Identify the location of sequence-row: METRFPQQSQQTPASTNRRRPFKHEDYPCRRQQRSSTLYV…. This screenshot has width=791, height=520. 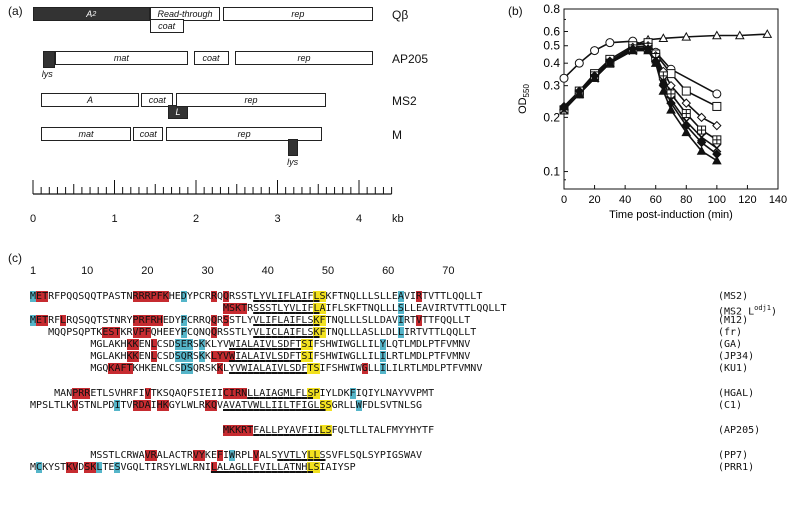
(256, 296).